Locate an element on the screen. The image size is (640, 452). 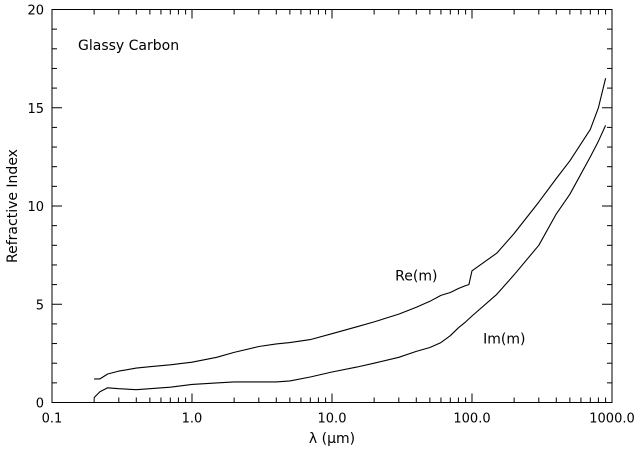
x-tick-label: 1.0 is located at coordinates (192, 419).